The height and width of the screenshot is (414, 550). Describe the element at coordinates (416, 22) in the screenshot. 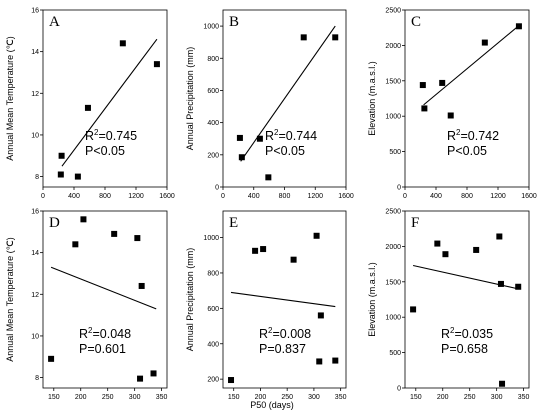

I see `panel-letter: C` at that location.